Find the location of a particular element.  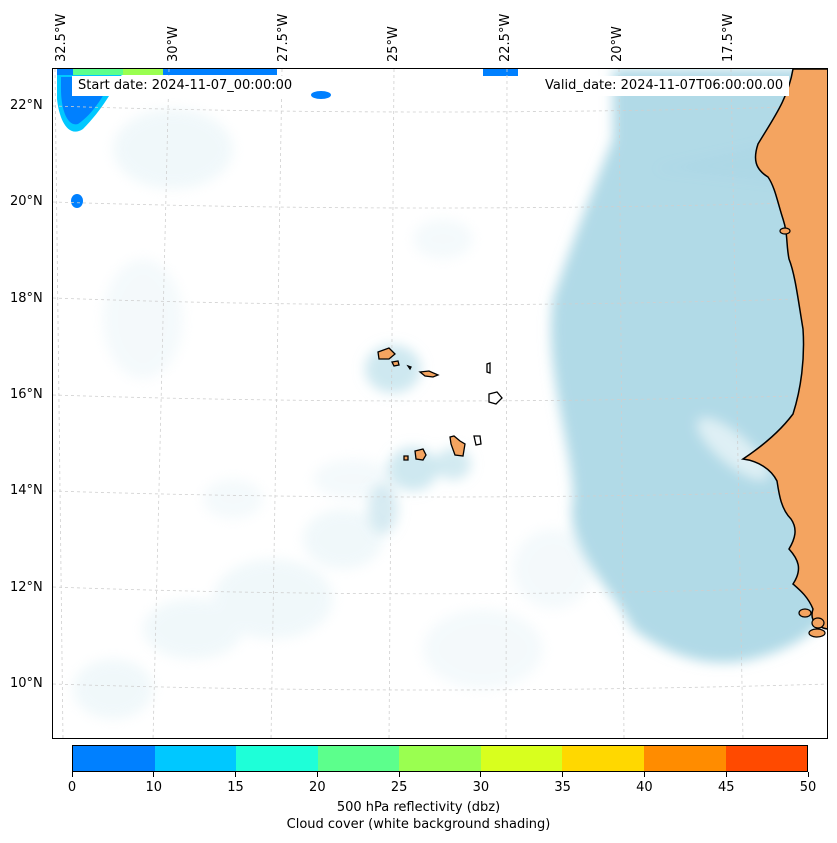

lon-label-25w: 25°W is located at coordinates (393, 44).